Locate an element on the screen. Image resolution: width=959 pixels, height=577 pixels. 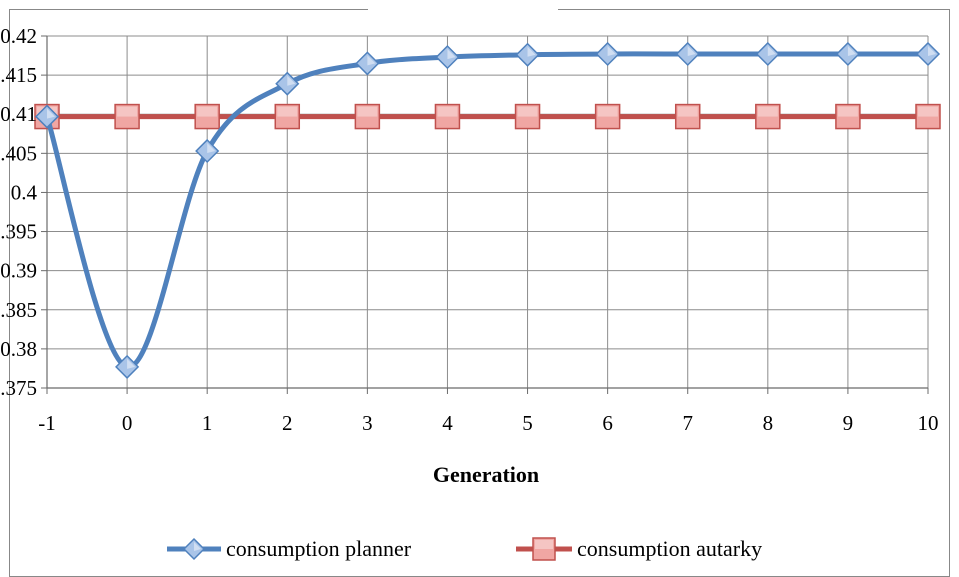
y-tick-label: 0.385 is located at coordinates (18, 310).